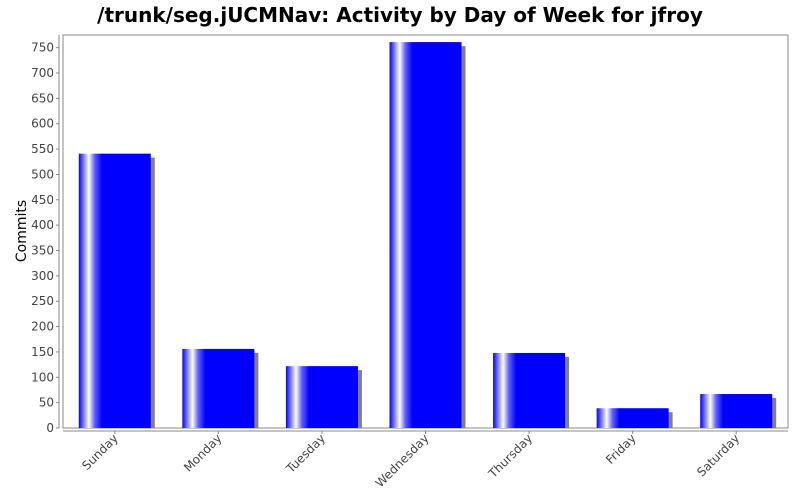 The width and height of the screenshot is (800, 500). What do you see at coordinates (46, 403) in the screenshot?
I see `y-tick-label: 50` at bounding box center [46, 403].